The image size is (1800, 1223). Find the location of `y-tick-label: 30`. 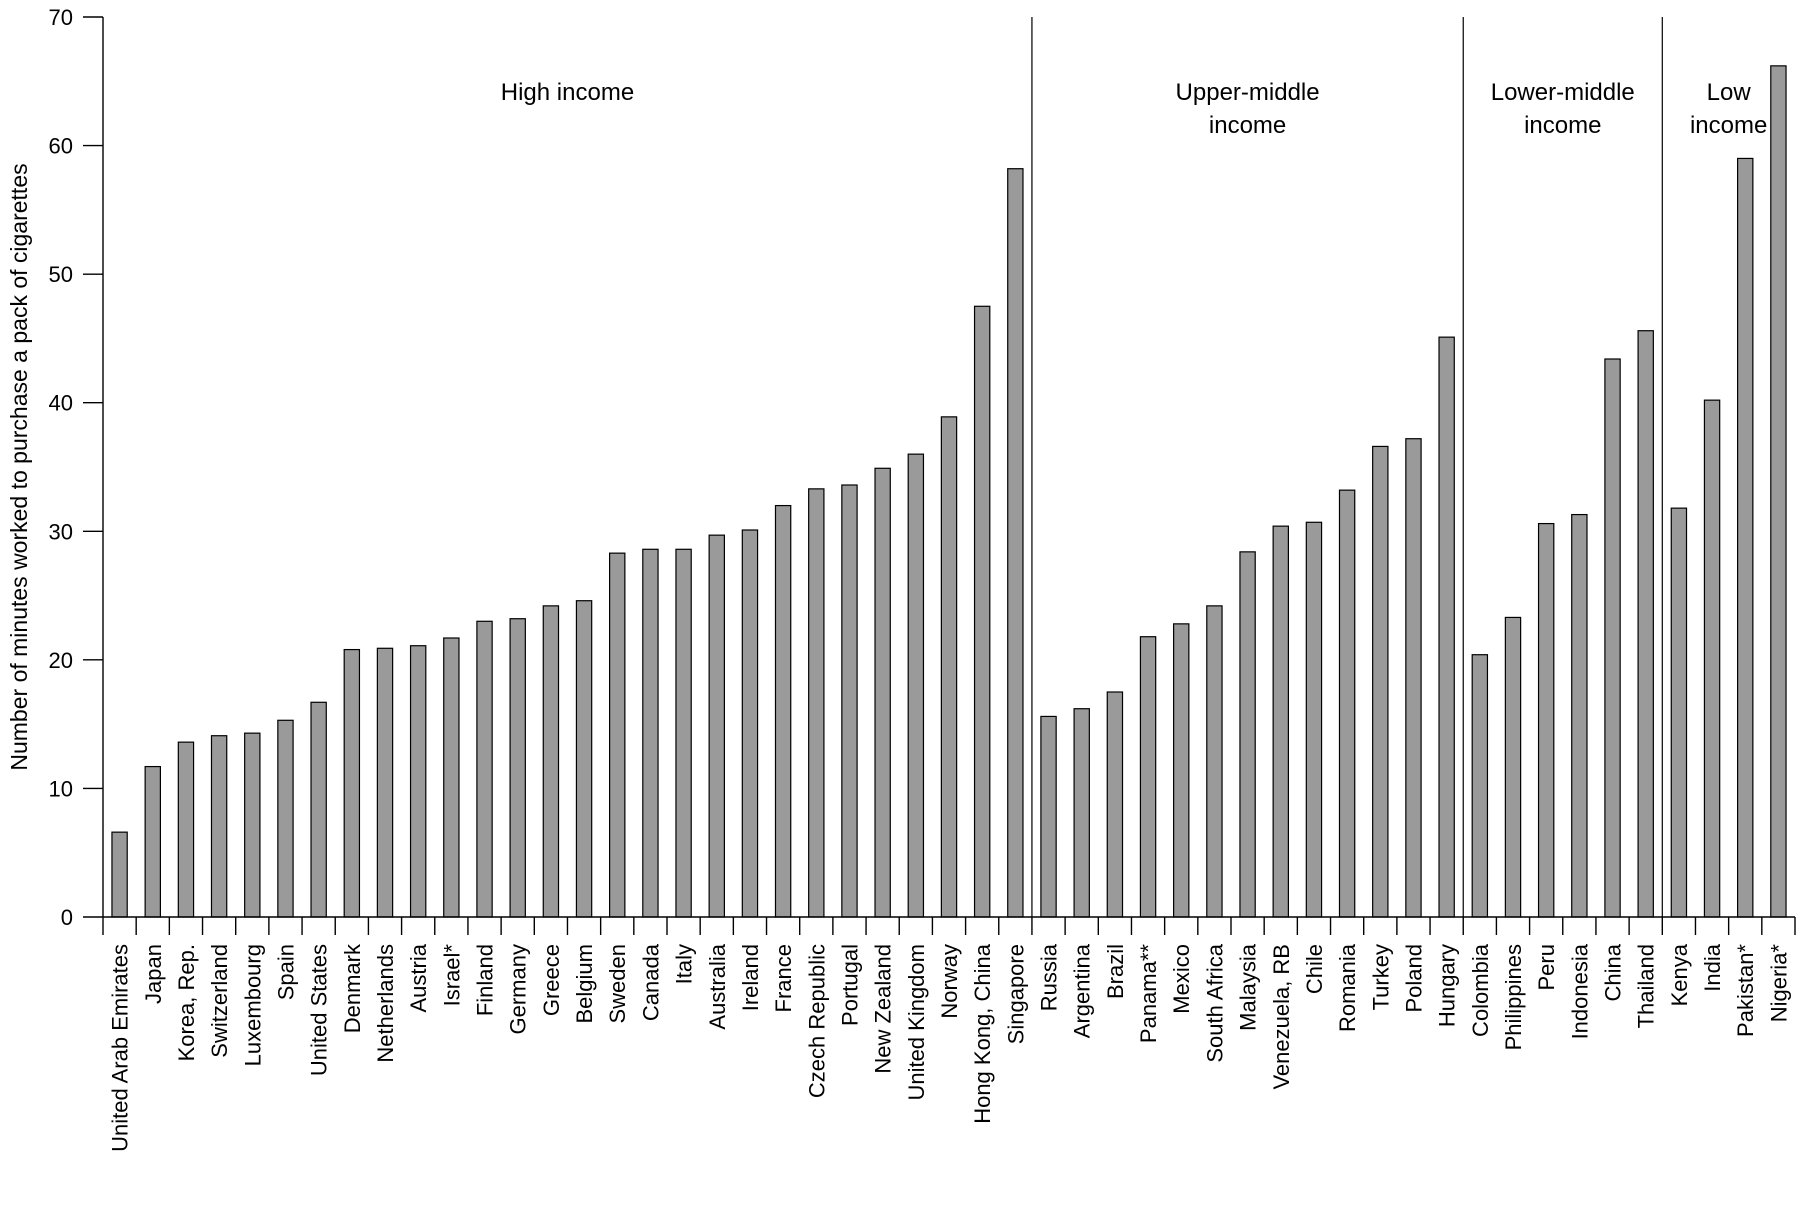

y-tick-label: 30 is located at coordinates (61, 531).